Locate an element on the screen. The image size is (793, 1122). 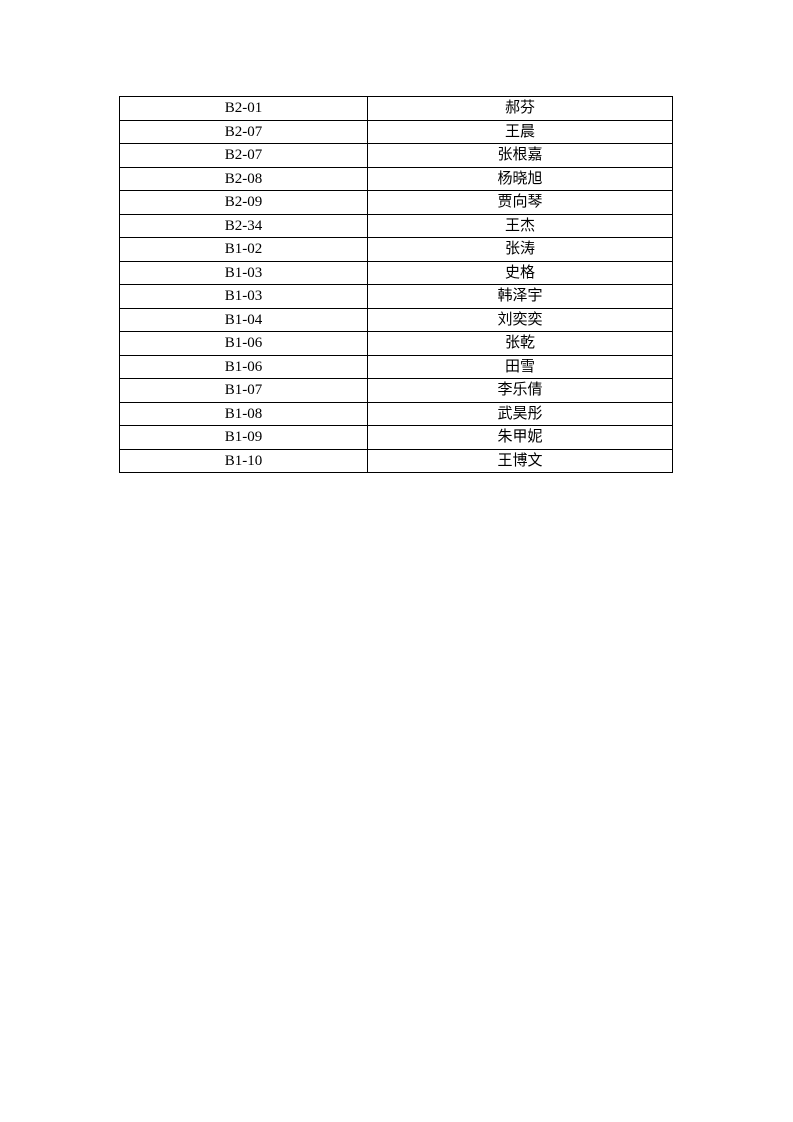
table-row: B1-07 李乐倩 is located at coordinates (396, 390).